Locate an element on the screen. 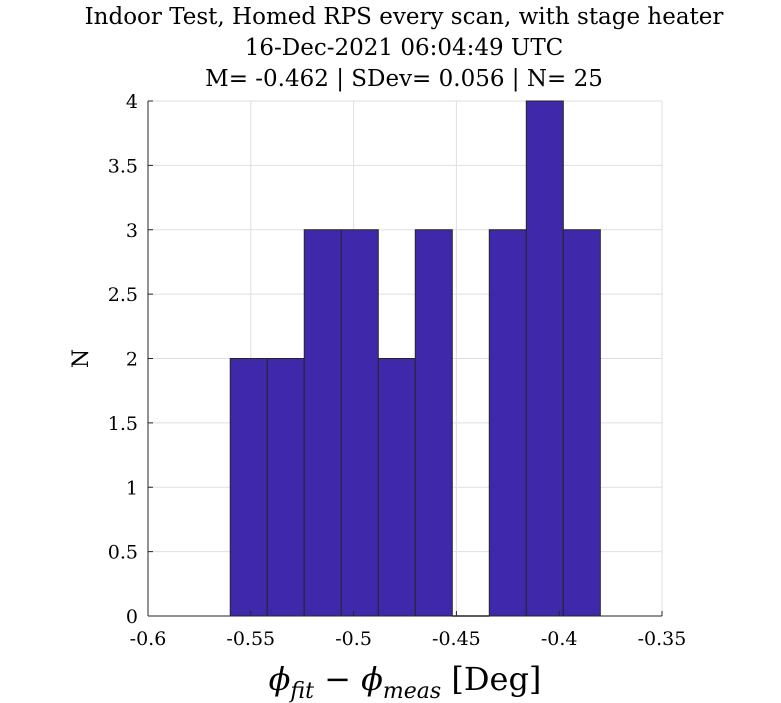 The height and width of the screenshot is (703, 781). y-tick-label: 2.5 is located at coordinates (123, 295).